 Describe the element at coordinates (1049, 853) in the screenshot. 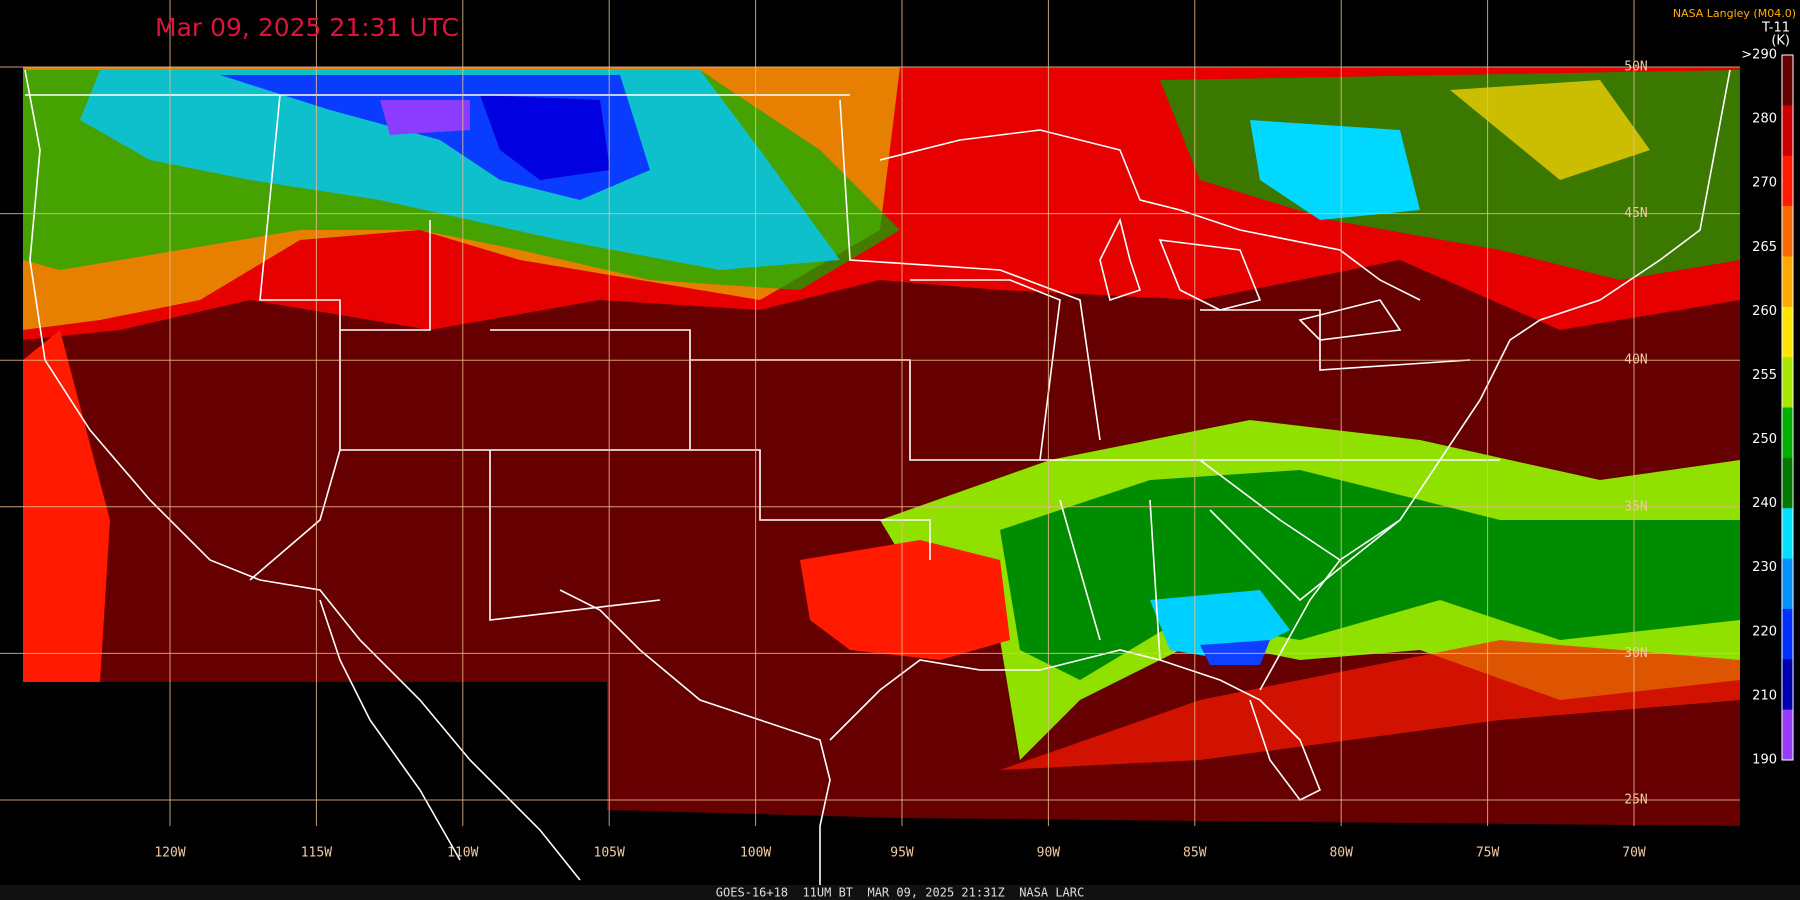

I see `longitude-label: 90W` at that location.